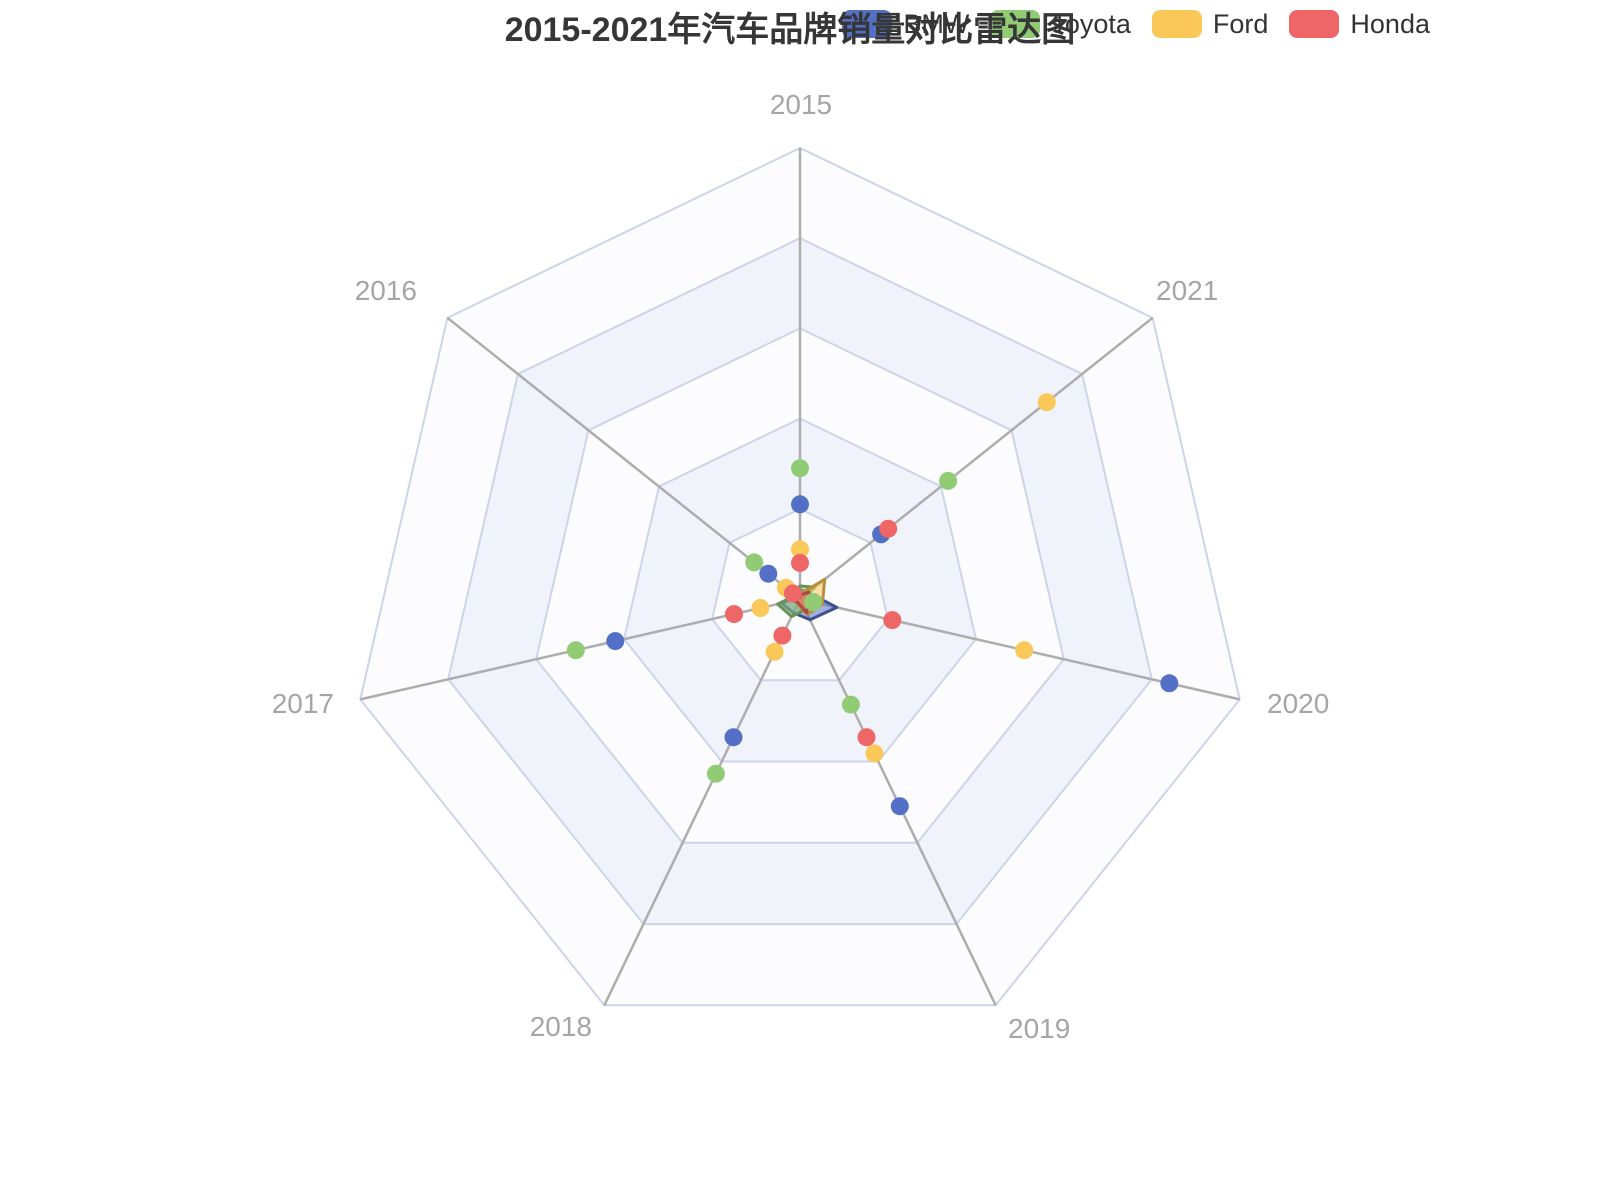  What do you see at coordinates (1046, 402) in the screenshot?
I see `dot-ford-2021` at bounding box center [1046, 402].